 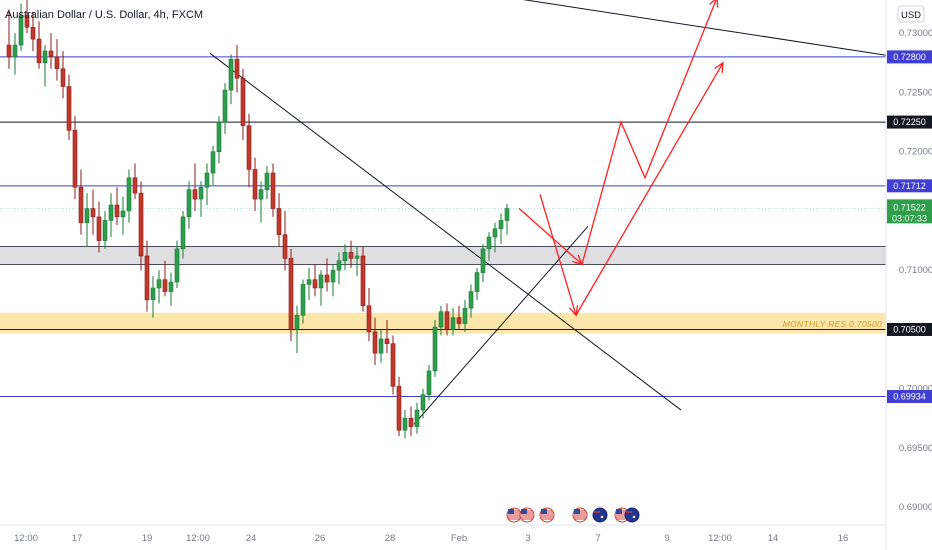 I want to click on price-tick-label: 0.69500, so click(x=915, y=448).